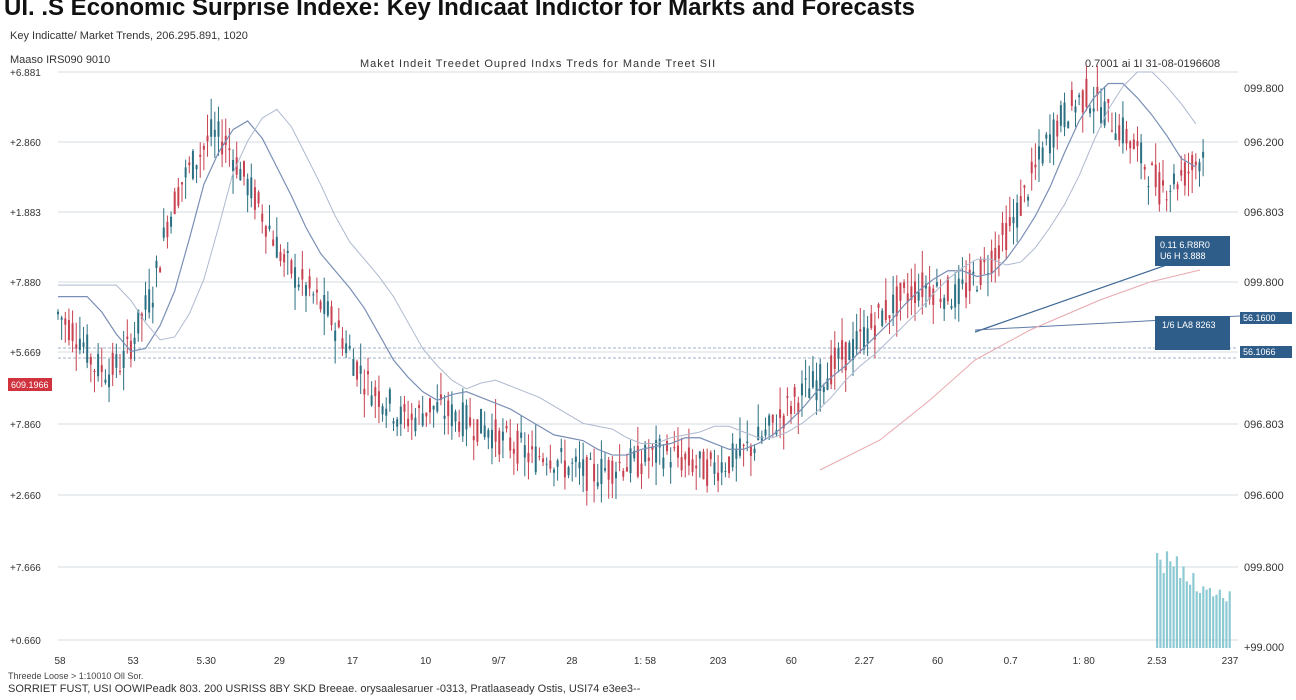 The width and height of the screenshot is (1296, 700). I want to click on x-tick-label: 29, so click(280, 661).